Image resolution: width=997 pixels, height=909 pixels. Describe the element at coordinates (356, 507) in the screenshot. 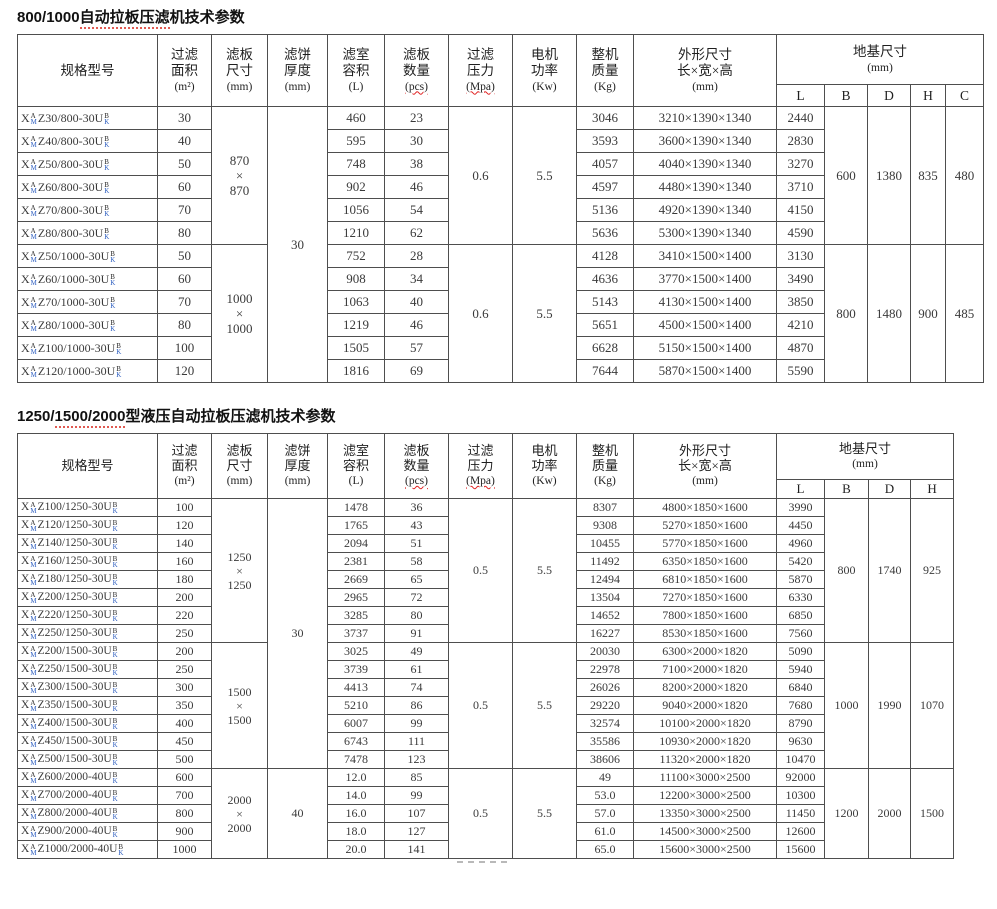

I see `chamber-volume-cell: 1478` at that location.